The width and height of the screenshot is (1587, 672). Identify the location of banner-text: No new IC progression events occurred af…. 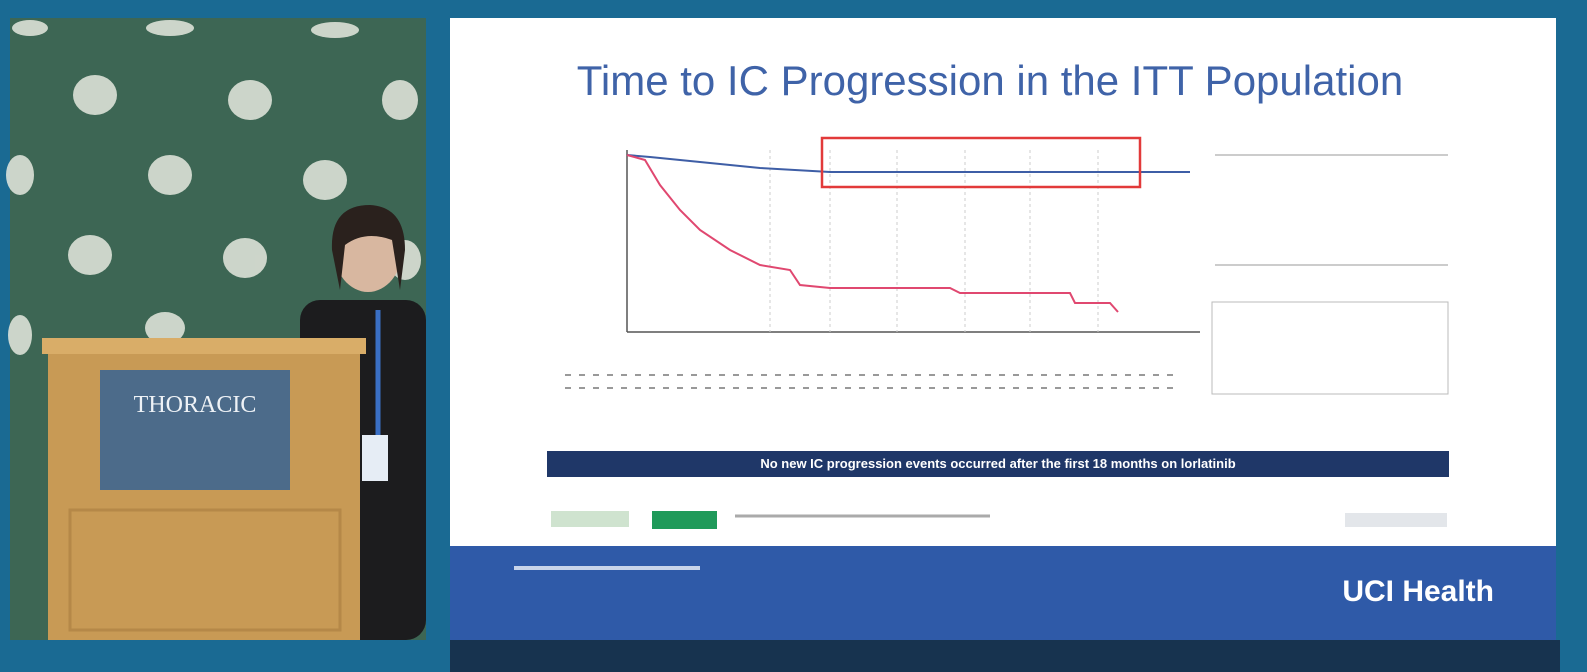
(997, 463).